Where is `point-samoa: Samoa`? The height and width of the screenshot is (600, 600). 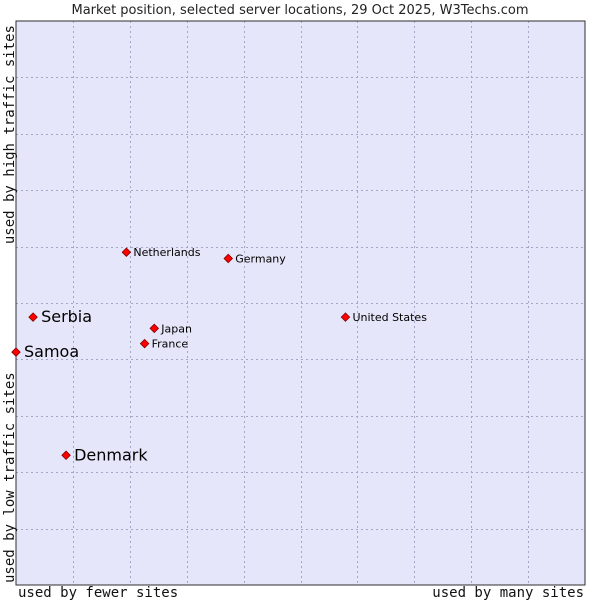 point-samoa: Samoa is located at coordinates (45, 351).